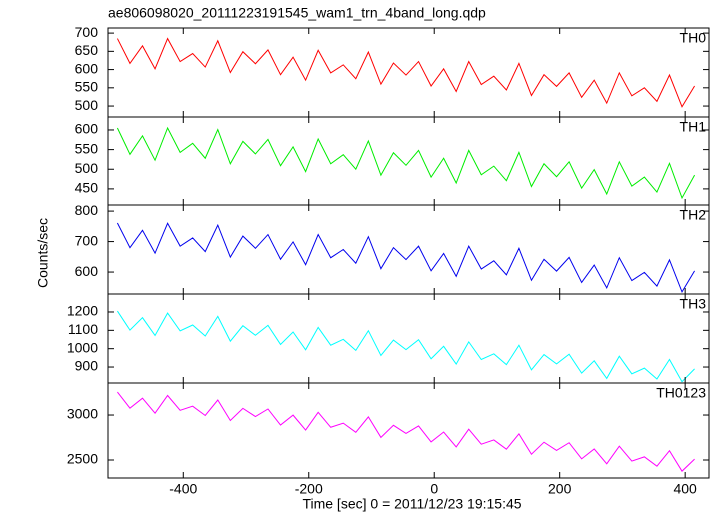 The height and width of the screenshot is (516, 717). Describe the element at coordinates (434, 489) in the screenshot. I see `x-tick-label: 0` at that location.